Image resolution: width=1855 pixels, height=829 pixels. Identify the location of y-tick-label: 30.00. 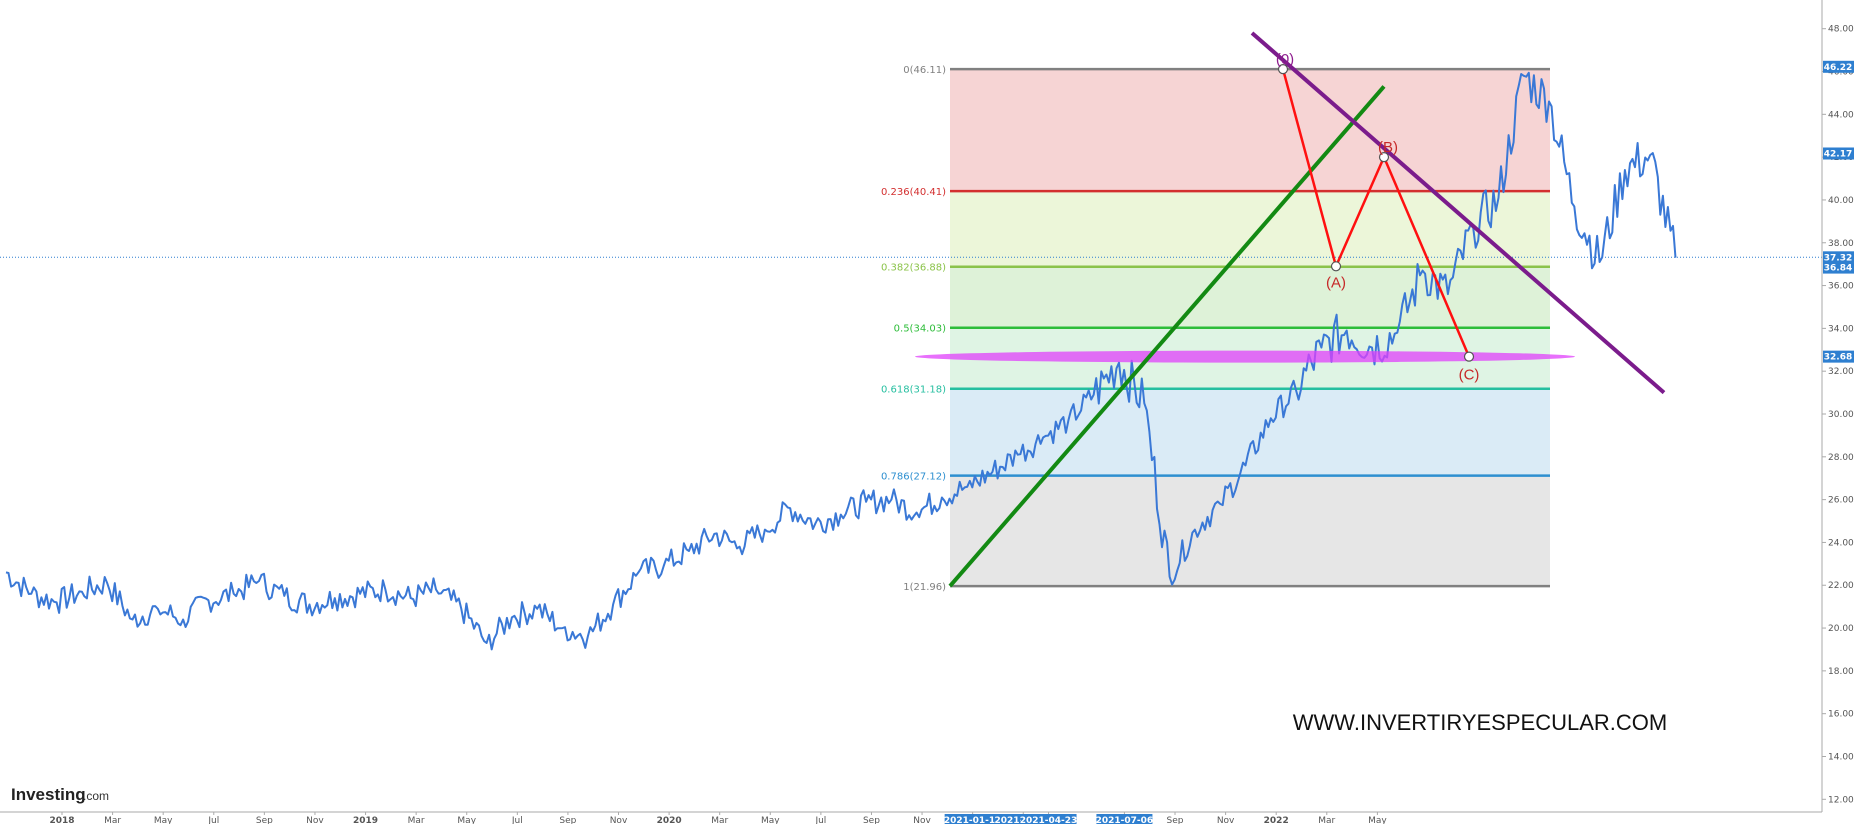
(1841, 415).